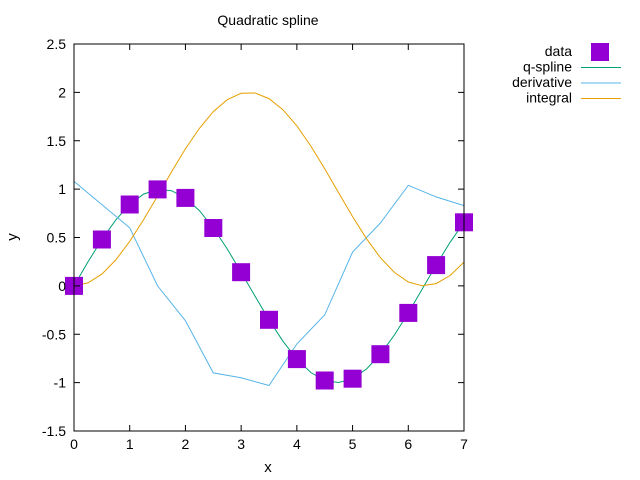  Describe the element at coordinates (74, 444) in the screenshot. I see `x-tick-label: 0` at that location.